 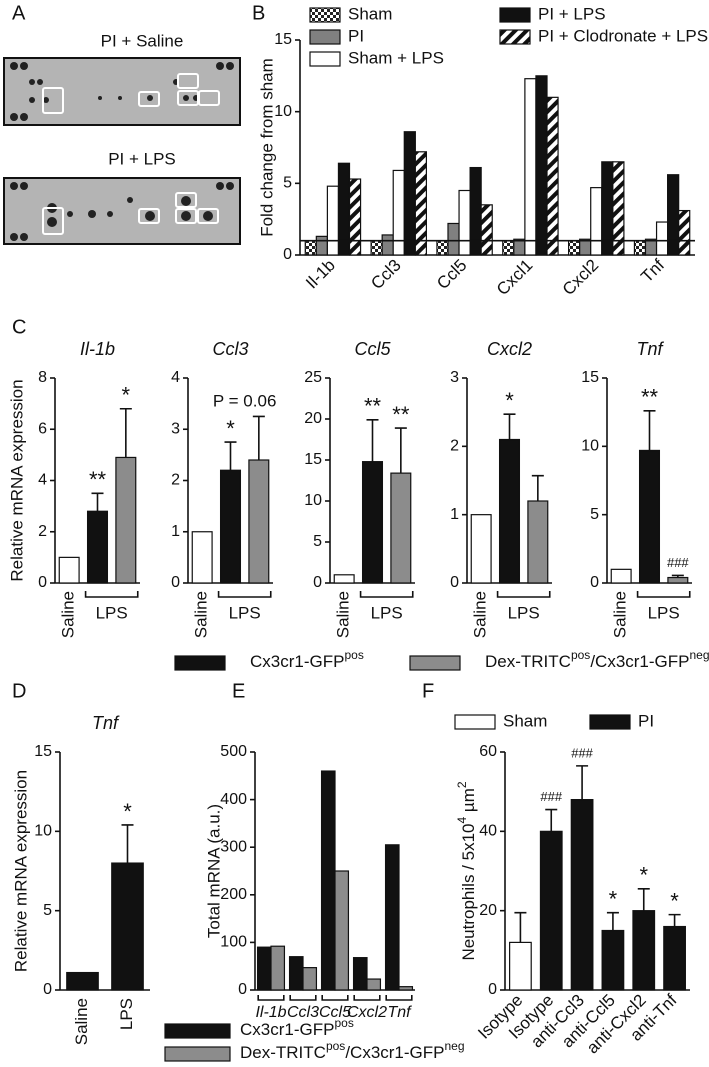 I want to click on x-tick-label: Tnf, so click(x=399, y=1012).